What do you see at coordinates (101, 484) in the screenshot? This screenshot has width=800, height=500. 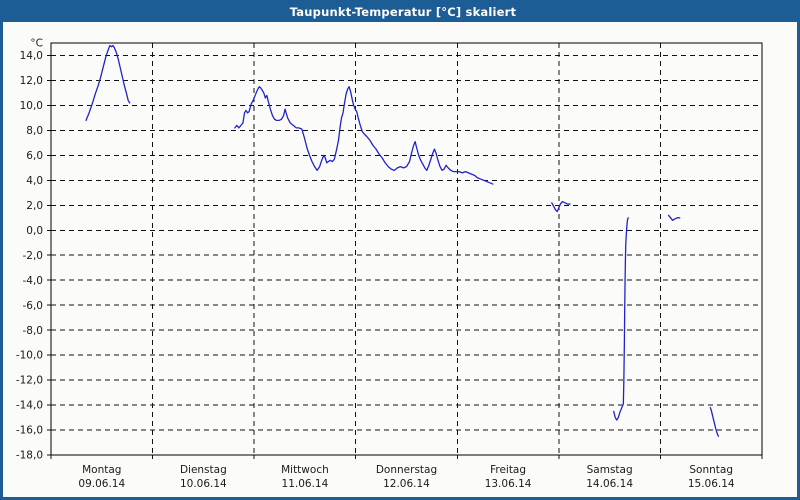 I see `x-axis-date-label: 09.06.14` at bounding box center [101, 484].